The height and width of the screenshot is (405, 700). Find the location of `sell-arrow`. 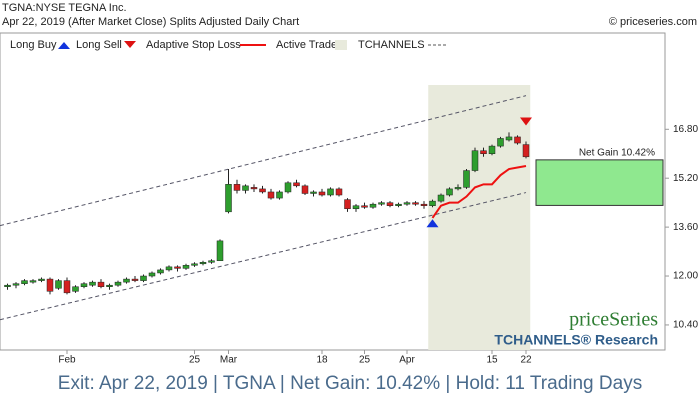

sell-arrow is located at coordinates (526, 121).